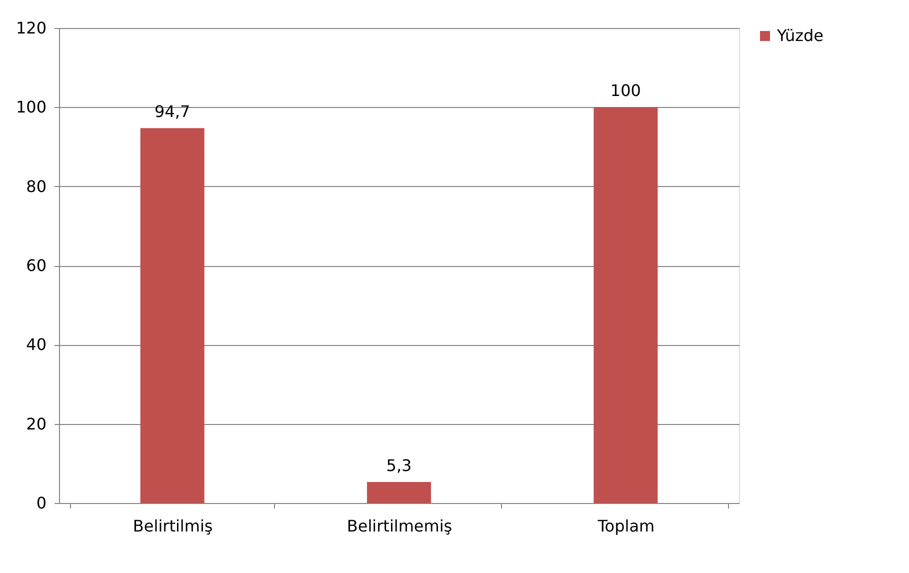  What do you see at coordinates (800, 35) in the screenshot?
I see `legend-label: Yüzde` at bounding box center [800, 35].